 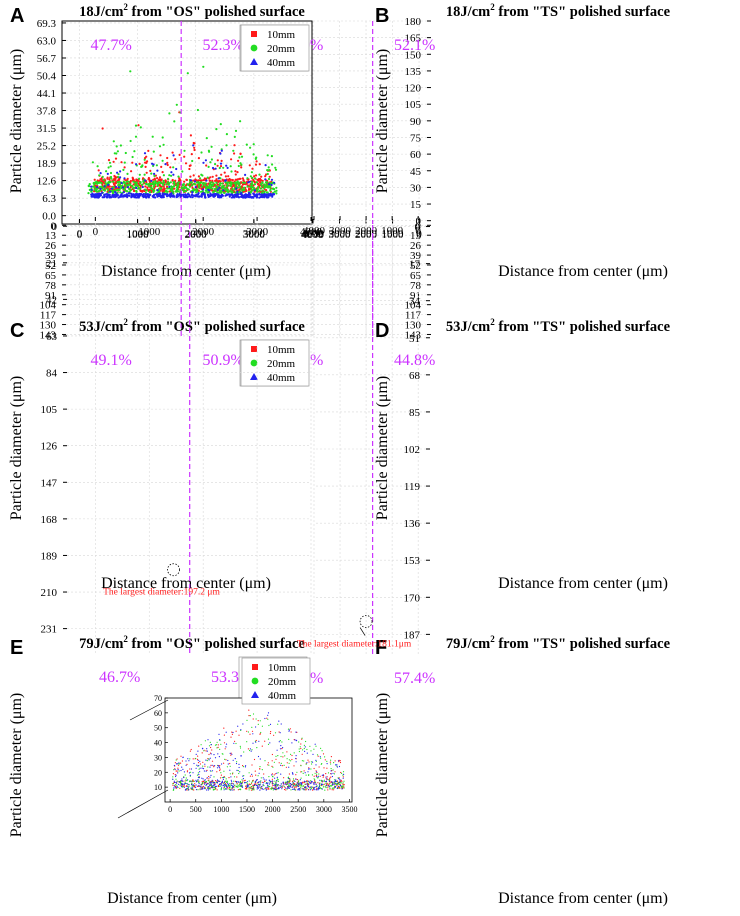 I want to click on right-percentage: 52.3%, so click(x=223, y=45).